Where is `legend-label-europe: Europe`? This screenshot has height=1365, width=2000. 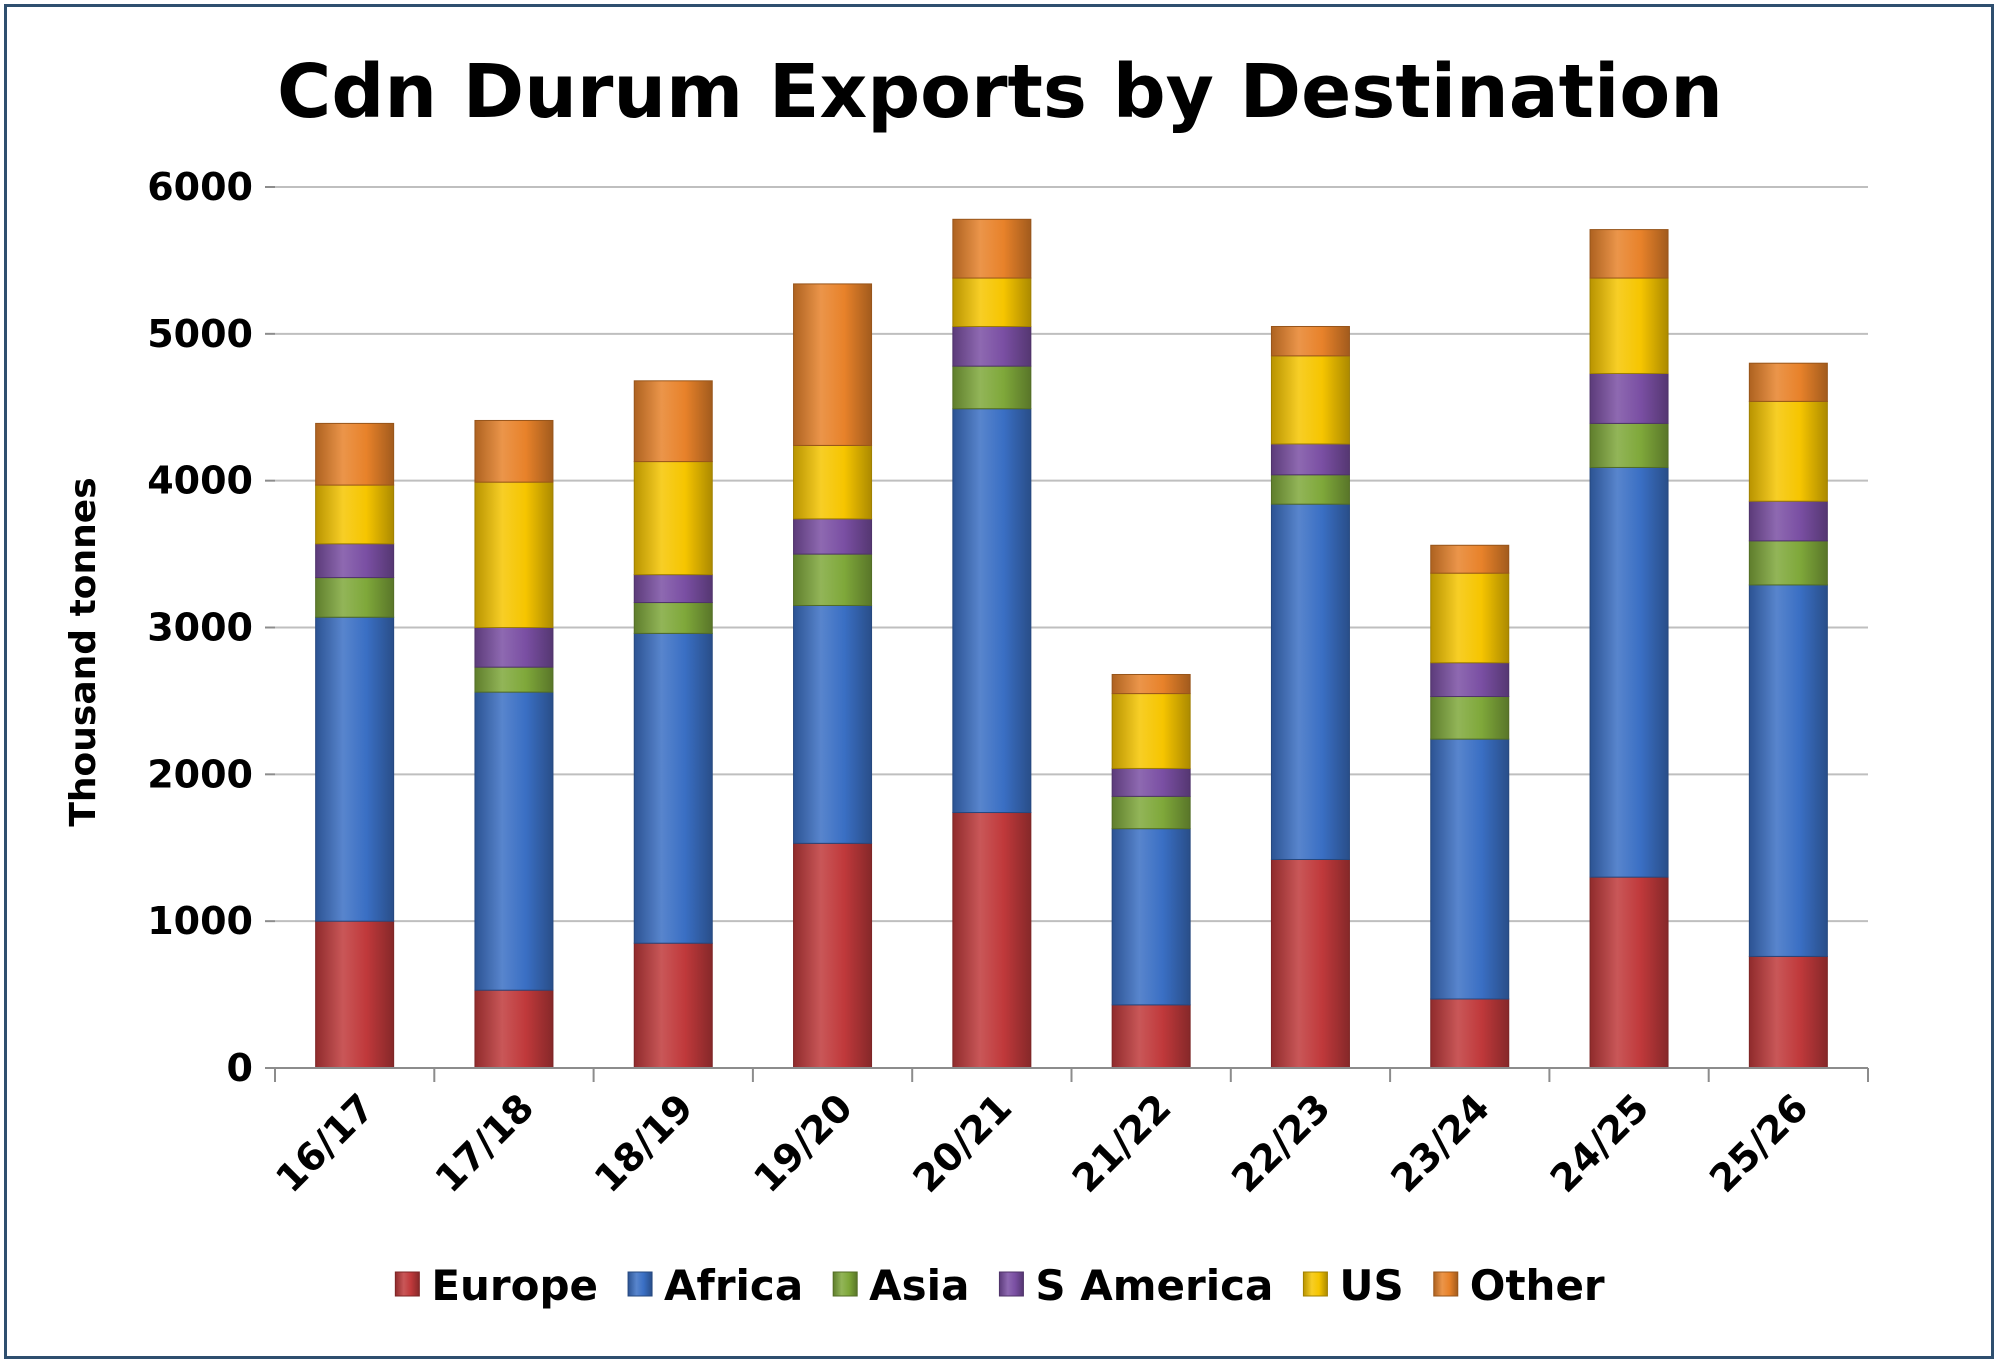 legend-label-europe: Europe is located at coordinates (514, 1285).